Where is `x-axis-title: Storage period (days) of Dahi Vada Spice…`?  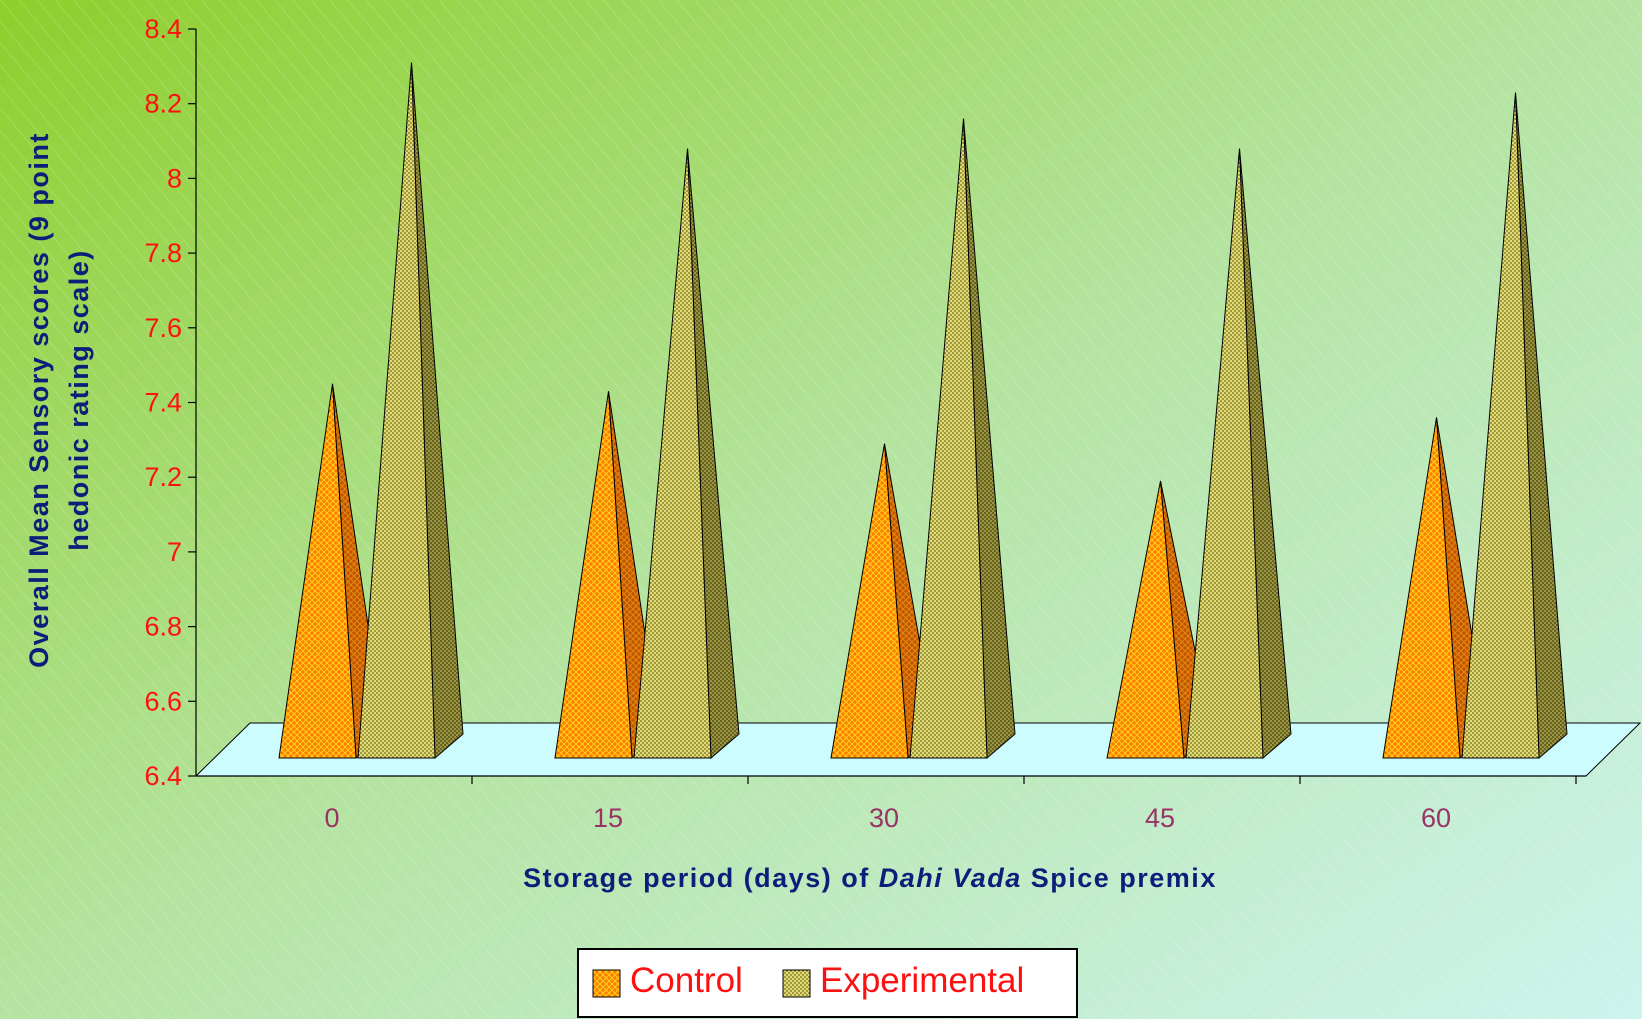
x-axis-title: Storage period (days) of Dahi Vada Spice… is located at coordinates (870, 878).